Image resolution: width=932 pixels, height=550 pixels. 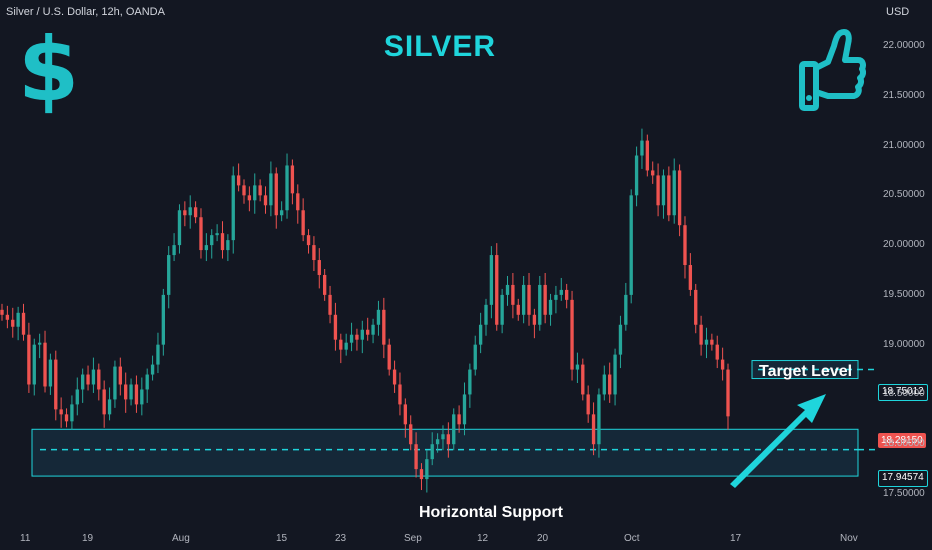 I want to click on symbol-title: Silver / U.S. Dollar, 12h, OANDA, so click(x=85, y=12).